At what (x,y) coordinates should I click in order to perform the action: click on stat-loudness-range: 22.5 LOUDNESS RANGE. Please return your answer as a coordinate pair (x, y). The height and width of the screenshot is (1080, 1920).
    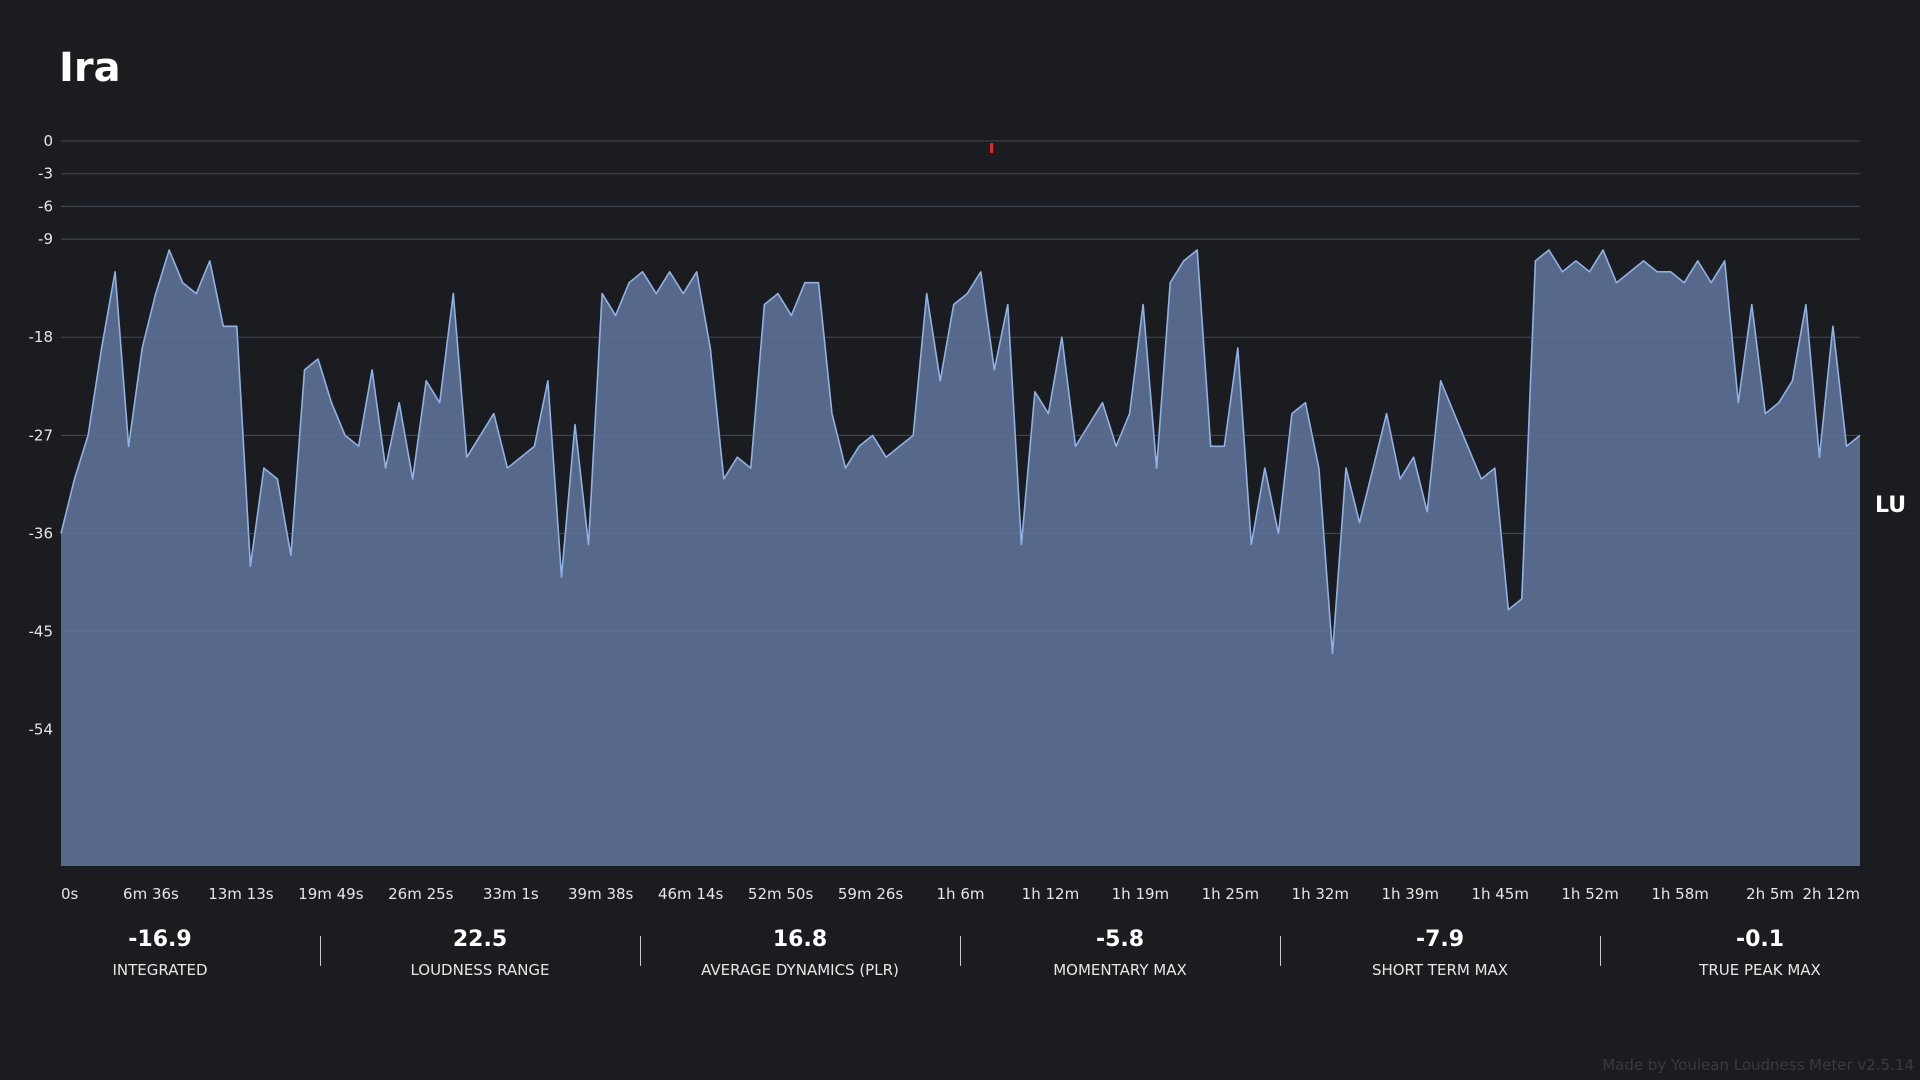
    Looking at the image, I should click on (480, 950).